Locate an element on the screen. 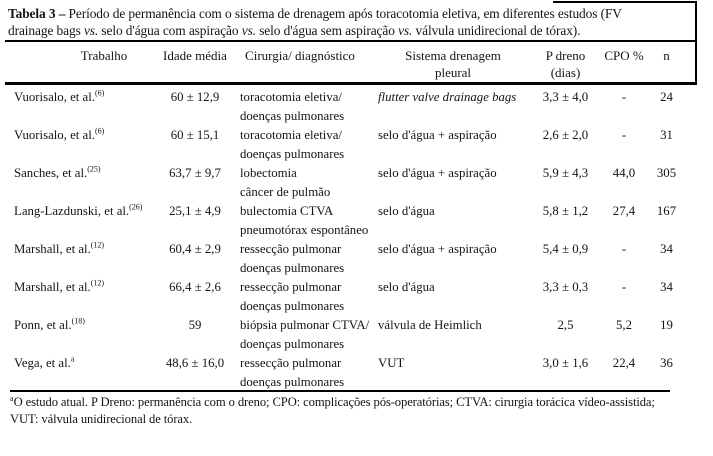 Image resolution: width=713 pixels, height=456 pixels. cell-n: 24 is located at coordinates (666, 97).